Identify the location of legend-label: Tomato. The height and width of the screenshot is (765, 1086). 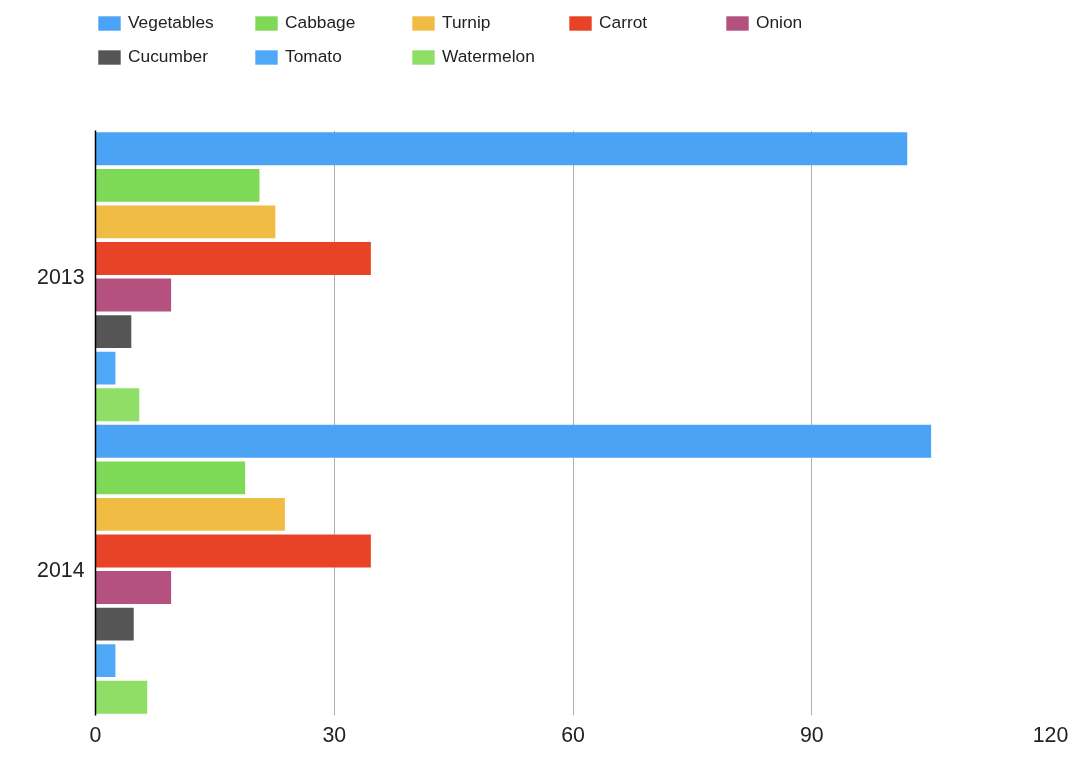
(314, 56).